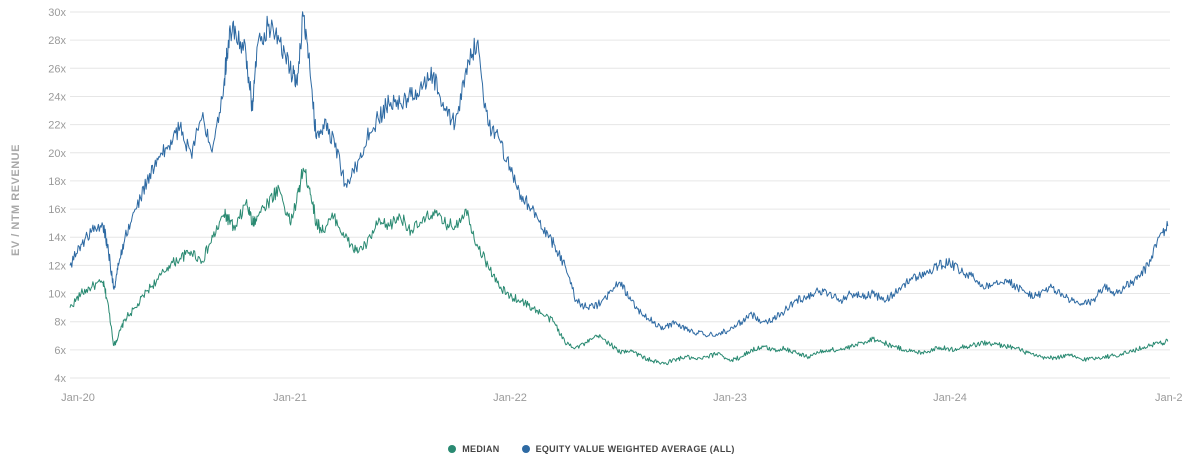  I want to click on y-tick-label: 16x, so click(57, 210).